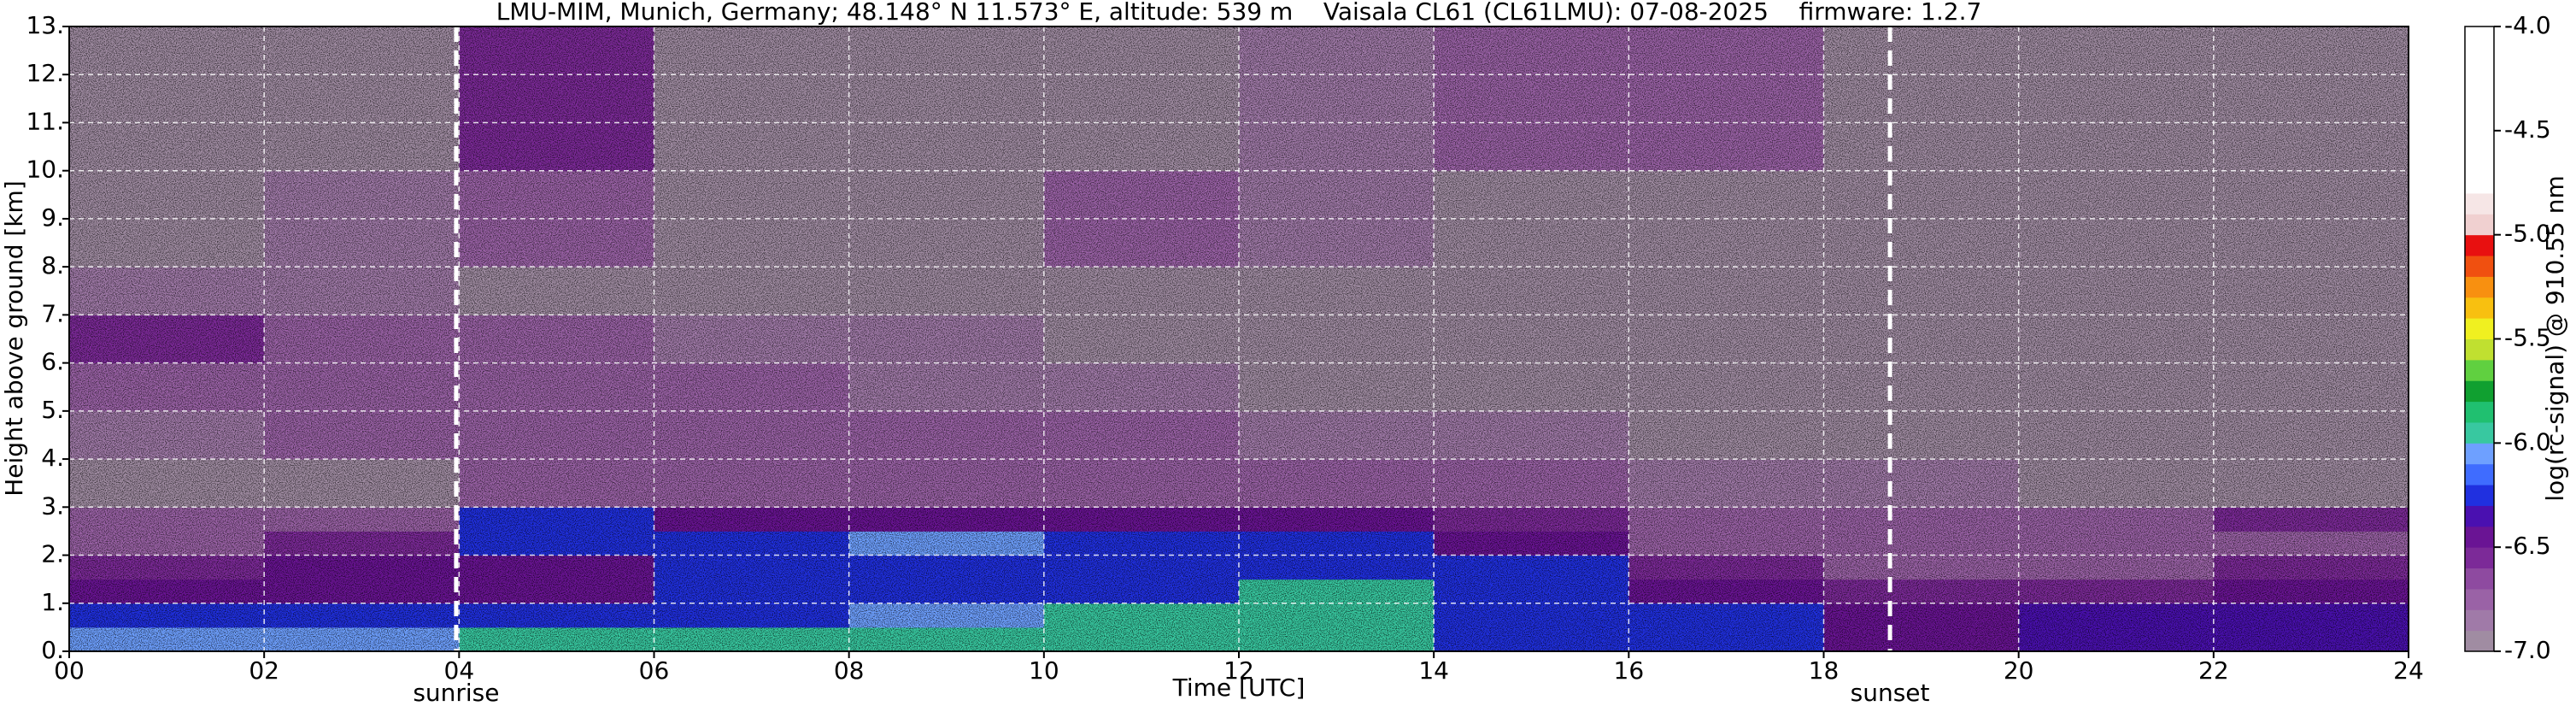 Image resolution: width=2576 pixels, height=706 pixels. What do you see at coordinates (1433, 670) in the screenshot?
I see `x-tick-label: 14` at bounding box center [1433, 670].